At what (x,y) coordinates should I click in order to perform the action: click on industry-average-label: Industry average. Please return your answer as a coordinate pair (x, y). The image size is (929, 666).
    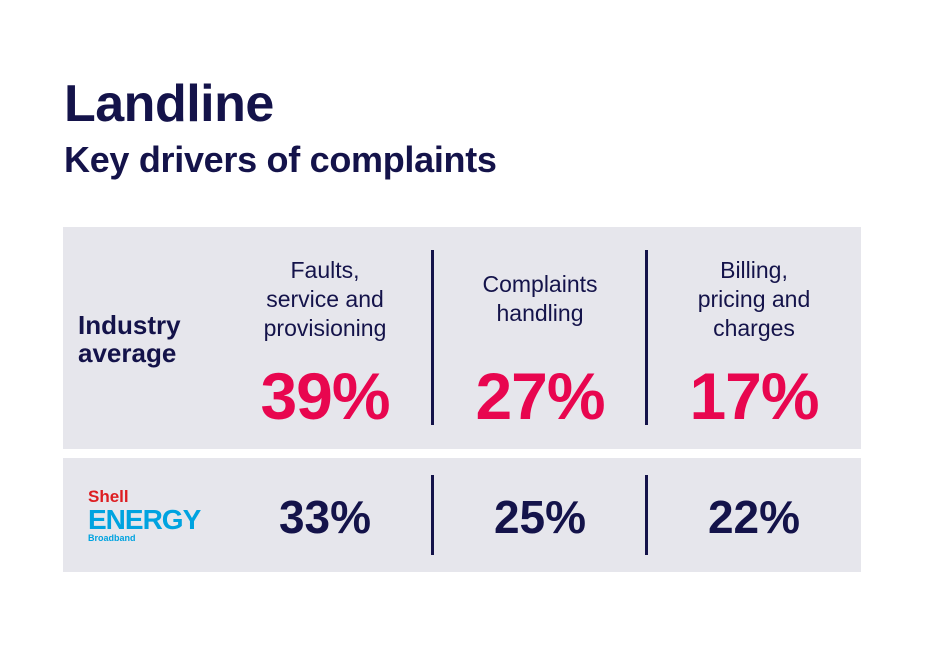
    Looking at the image, I should click on (148, 339).